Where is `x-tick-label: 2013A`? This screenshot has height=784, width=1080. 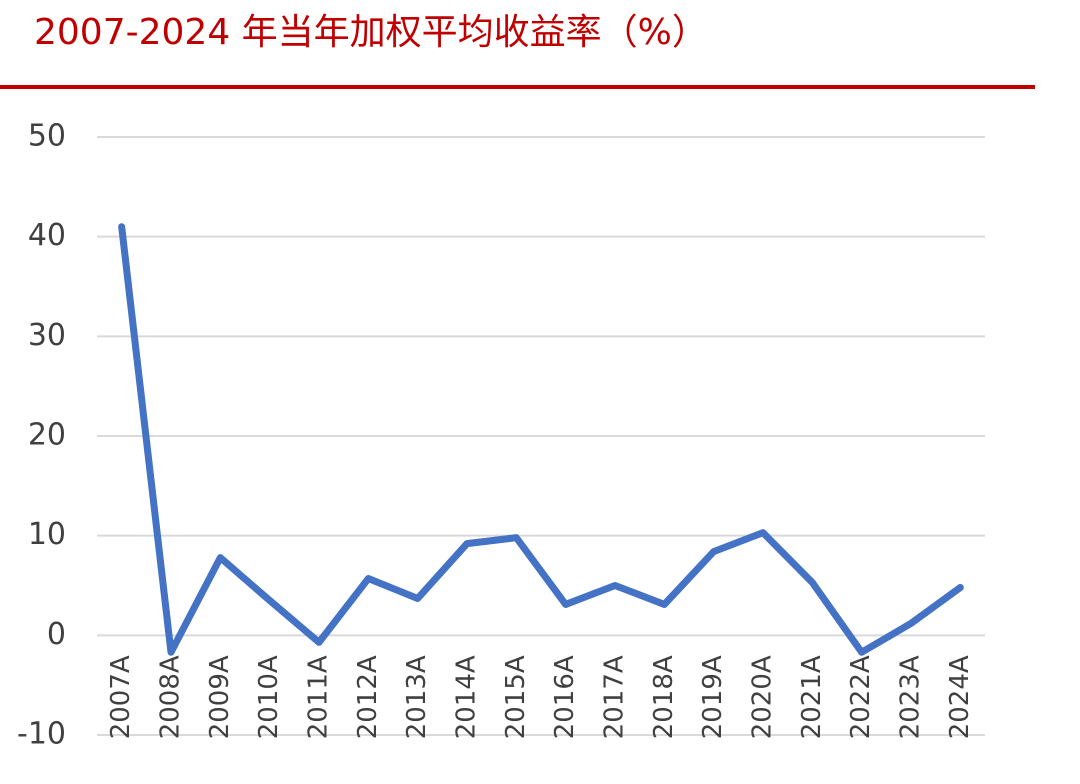
x-tick-label: 2013A is located at coordinates (417, 697).